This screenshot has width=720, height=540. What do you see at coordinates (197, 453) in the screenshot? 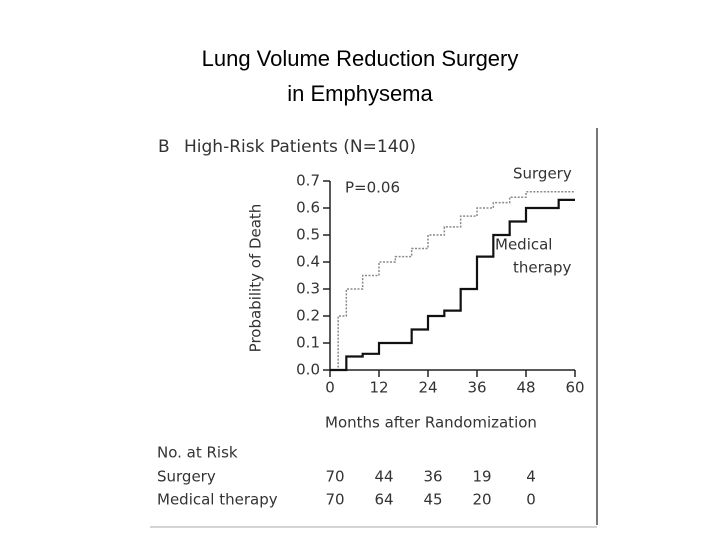
I see `at-risk-title: No. at Risk` at bounding box center [197, 453].